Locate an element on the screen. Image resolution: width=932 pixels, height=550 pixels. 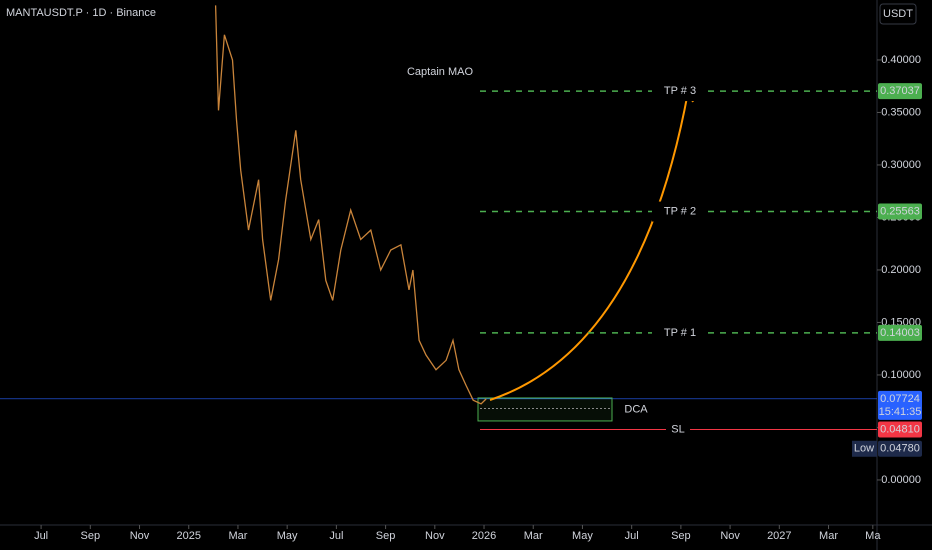
level-badge-text: 0.04810 is located at coordinates (900, 429).